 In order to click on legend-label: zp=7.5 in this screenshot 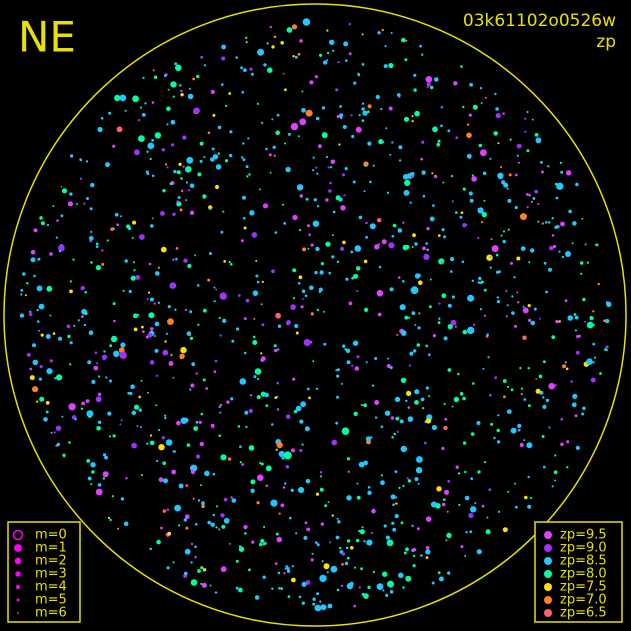, I will do `click(583, 587)`.